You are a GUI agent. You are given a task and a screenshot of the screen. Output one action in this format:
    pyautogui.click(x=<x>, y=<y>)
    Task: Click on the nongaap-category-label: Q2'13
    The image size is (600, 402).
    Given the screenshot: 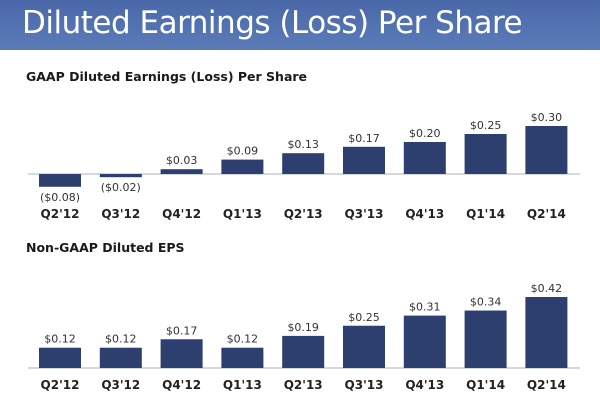 What is the action you would take?
    pyautogui.click(x=303, y=385)
    